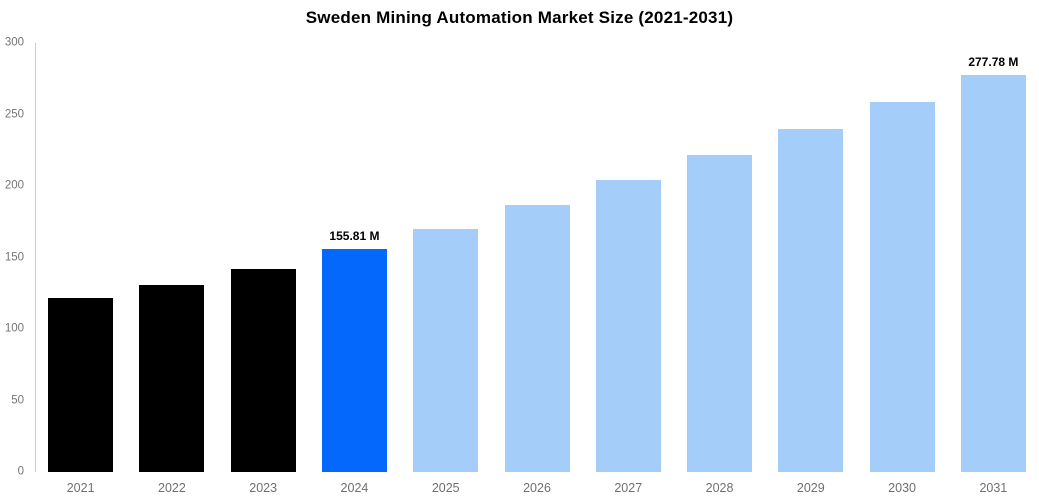  I want to click on y-tick-label-200: 200, so click(14, 185).